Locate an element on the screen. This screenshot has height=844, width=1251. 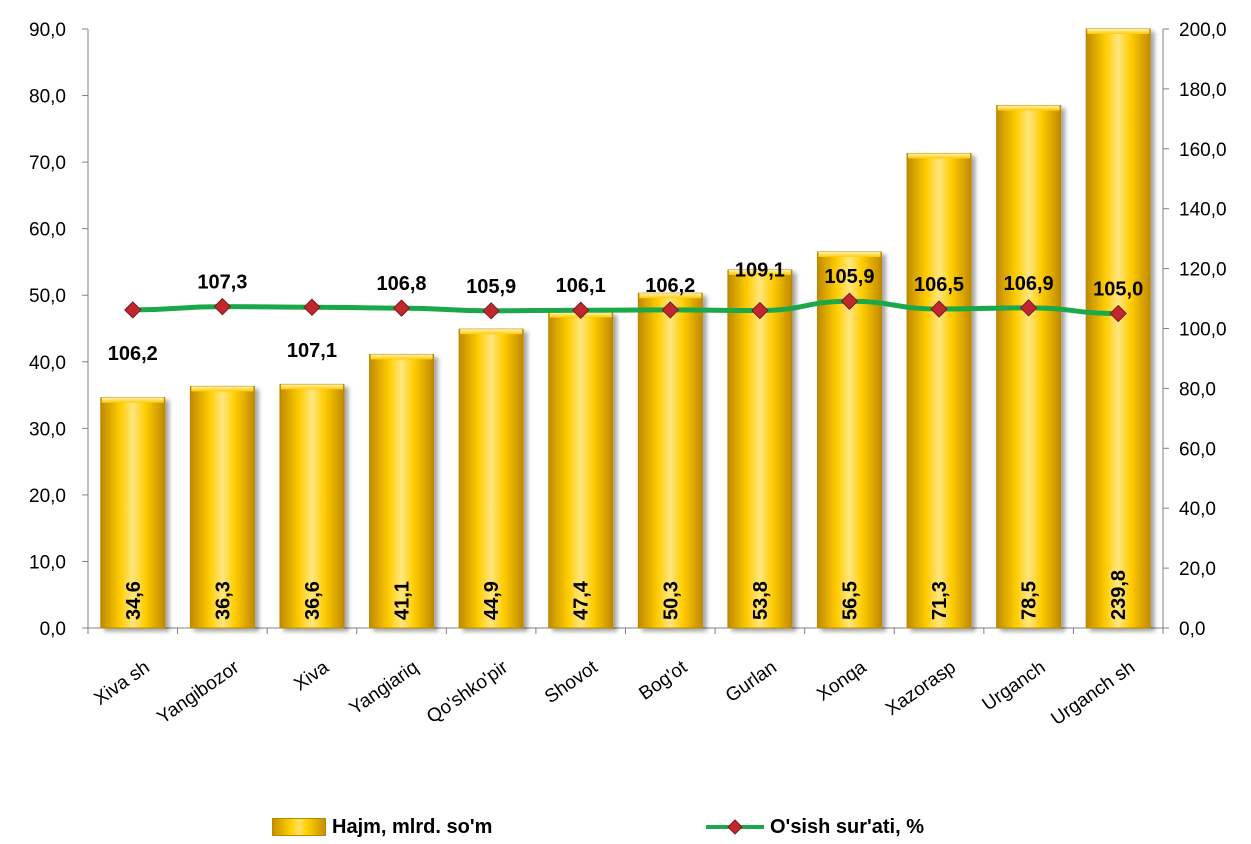
bar-value-label: 53,8 is located at coordinates (761, 600).